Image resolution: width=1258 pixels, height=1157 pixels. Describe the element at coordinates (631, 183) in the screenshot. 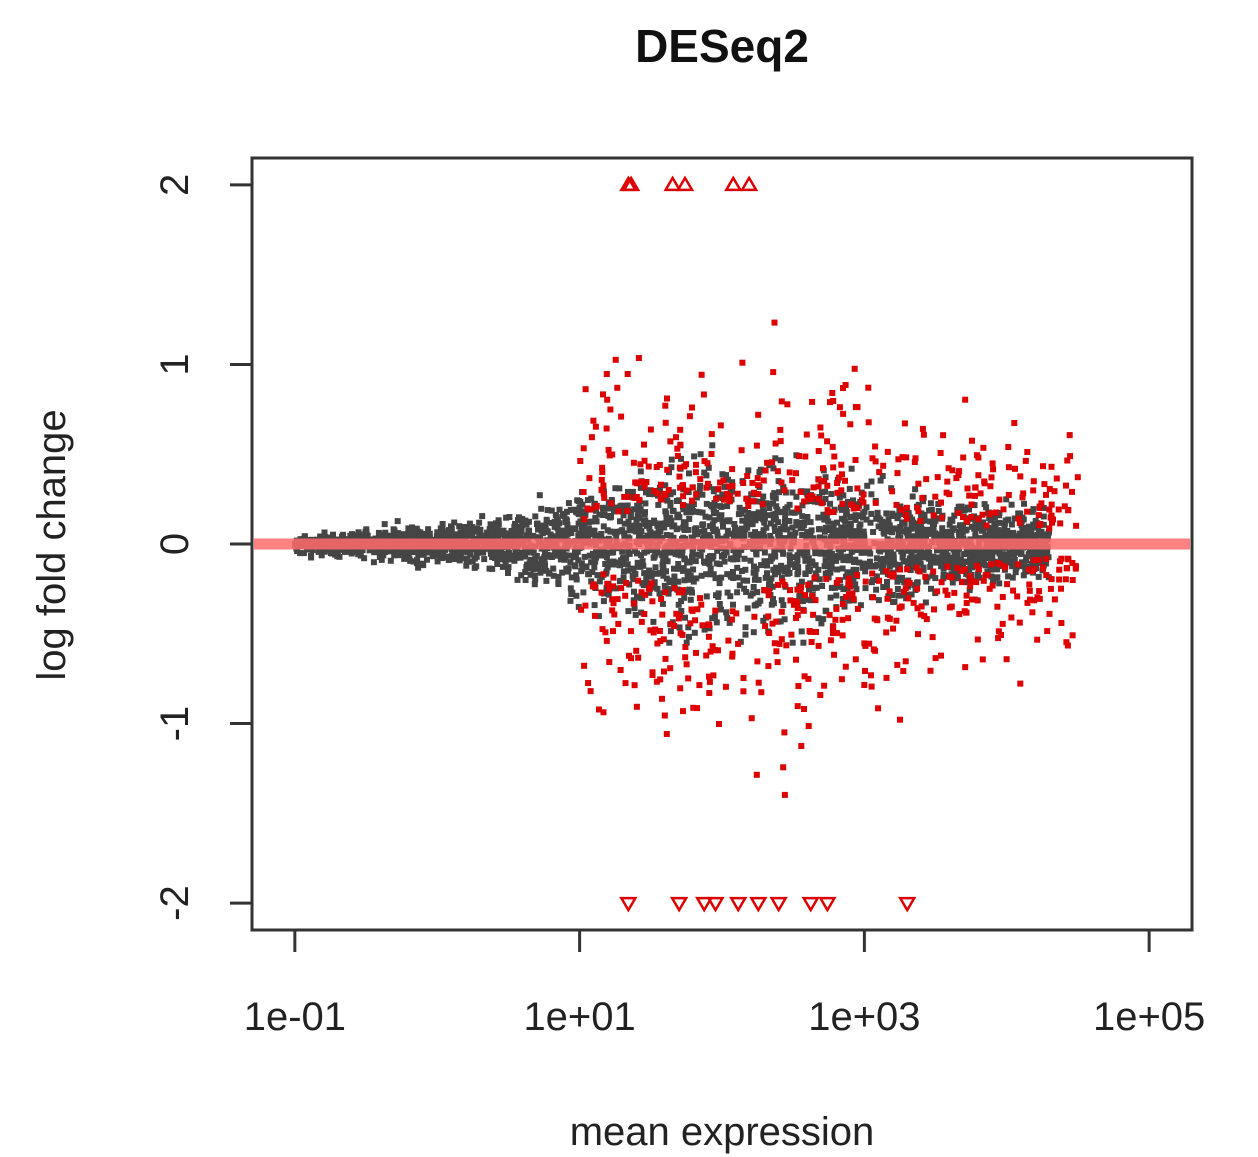

I see `clipped-up-marker` at that location.